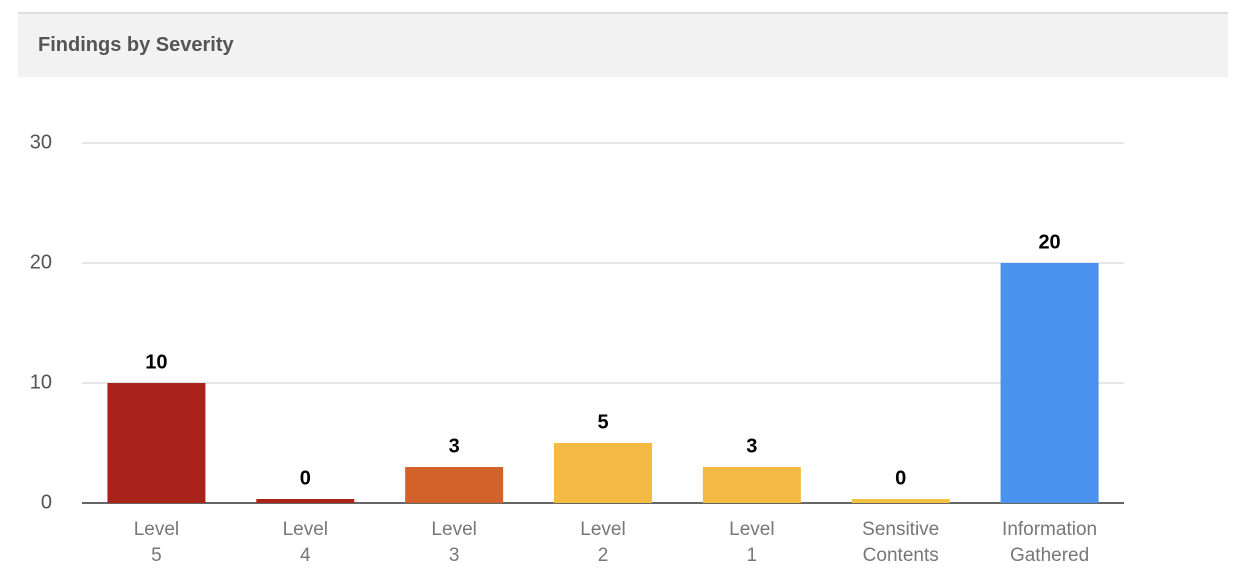  What do you see at coordinates (603, 542) in the screenshot?
I see `x-tick-label: Level 2` at bounding box center [603, 542].